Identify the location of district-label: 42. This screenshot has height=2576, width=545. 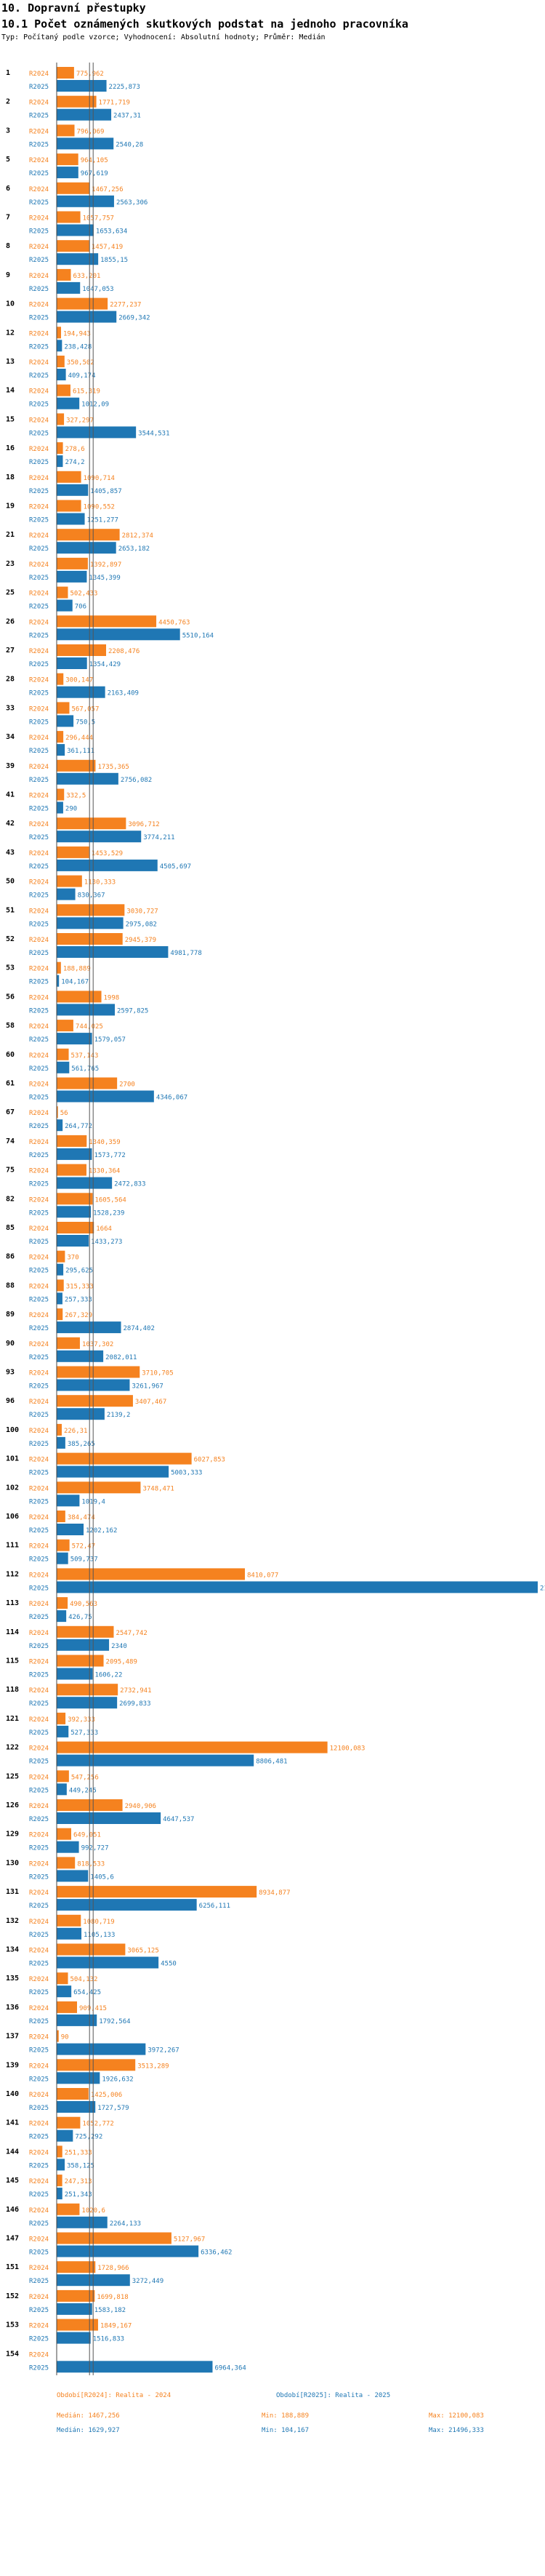
(10, 824).